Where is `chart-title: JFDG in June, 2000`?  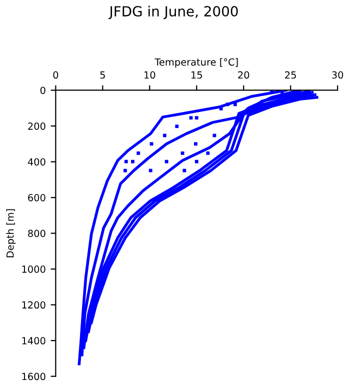
chart-title: JFDG in June, 2000 is located at coordinates (173, 13).